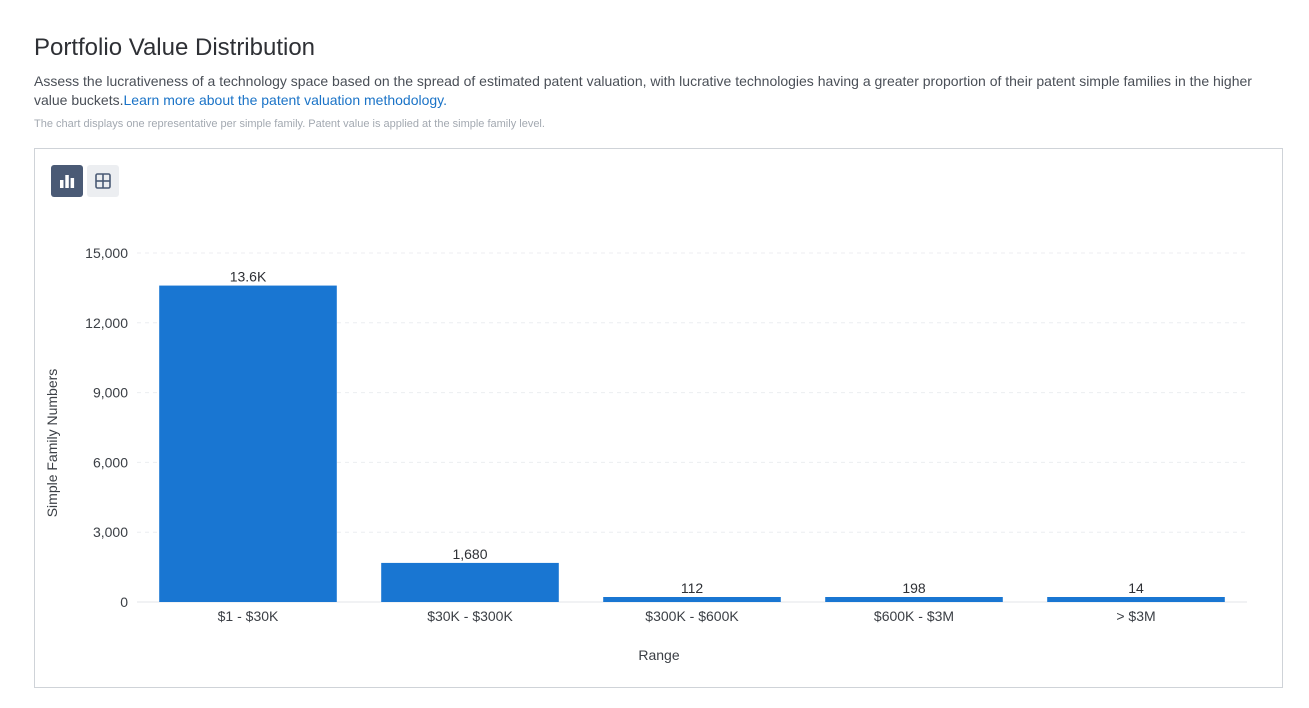 This screenshot has height=708, width=1309. I want to click on y-tick-label: 12,000, so click(106, 323).